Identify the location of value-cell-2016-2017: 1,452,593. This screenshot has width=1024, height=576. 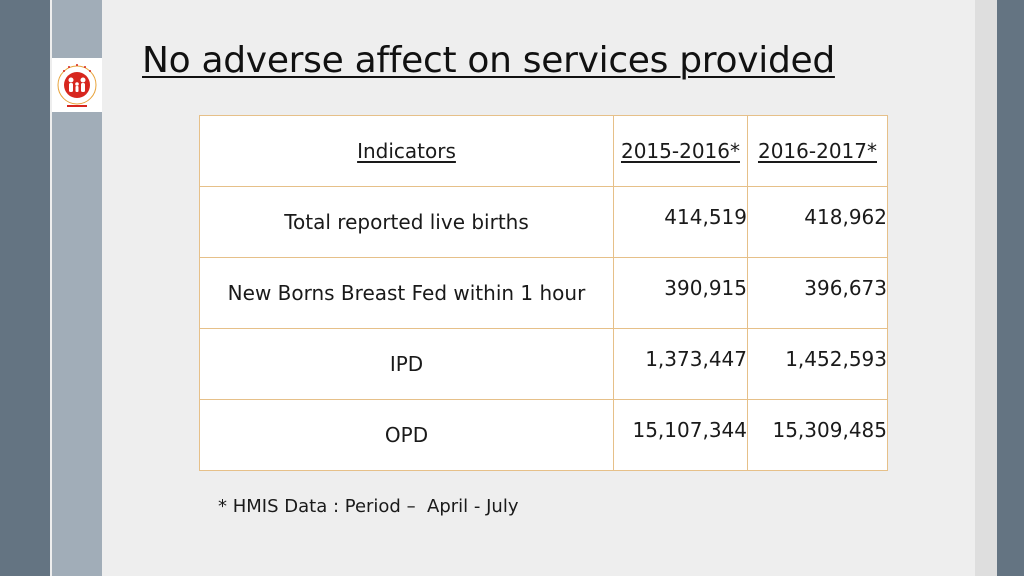
(817, 364).